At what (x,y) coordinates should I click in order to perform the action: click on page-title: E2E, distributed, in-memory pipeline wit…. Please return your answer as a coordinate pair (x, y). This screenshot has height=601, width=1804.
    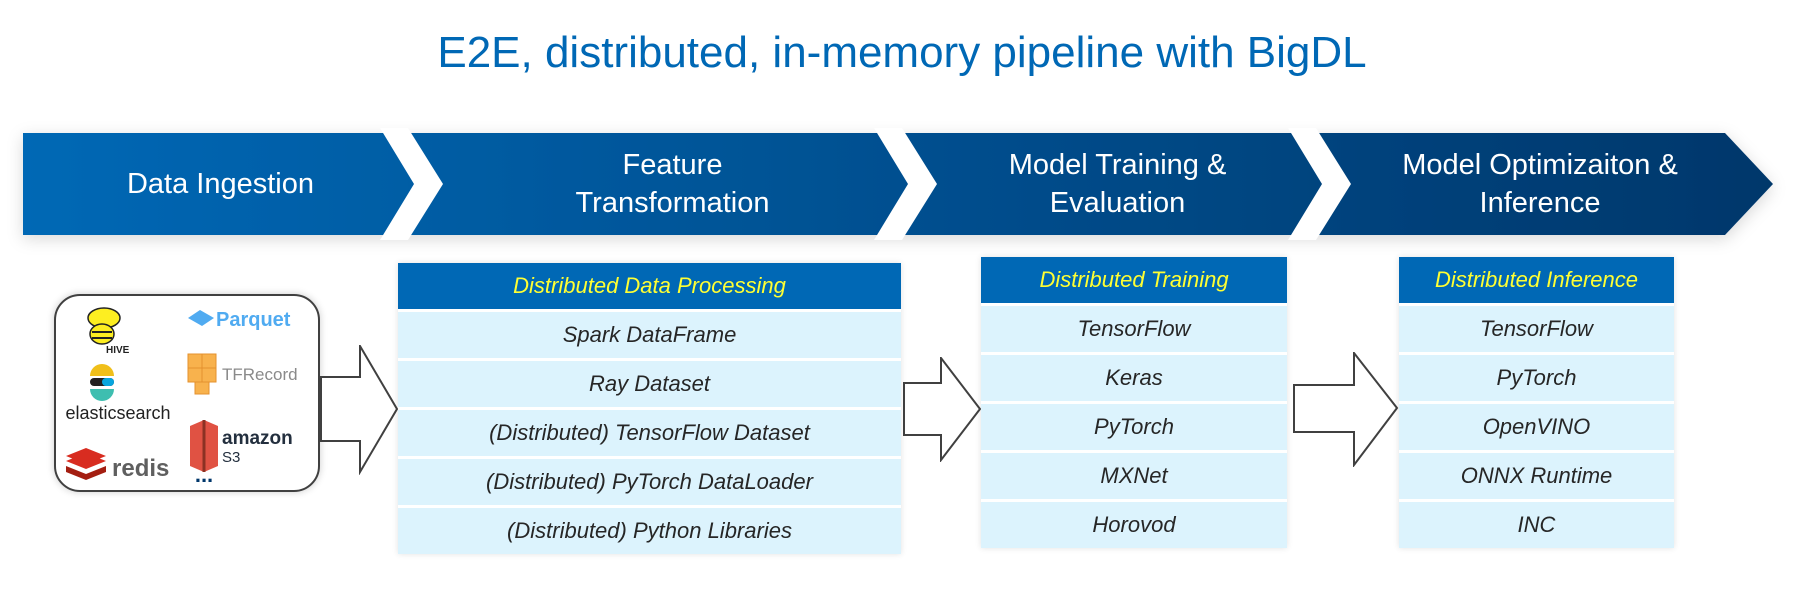
    Looking at the image, I should click on (902, 52).